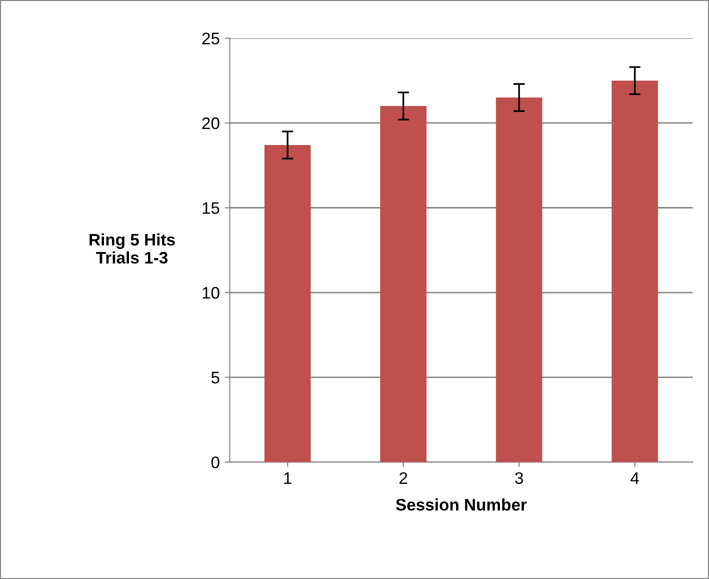 This screenshot has width=709, height=579. What do you see at coordinates (519, 478) in the screenshot?
I see `x-tick-label: 3` at bounding box center [519, 478].